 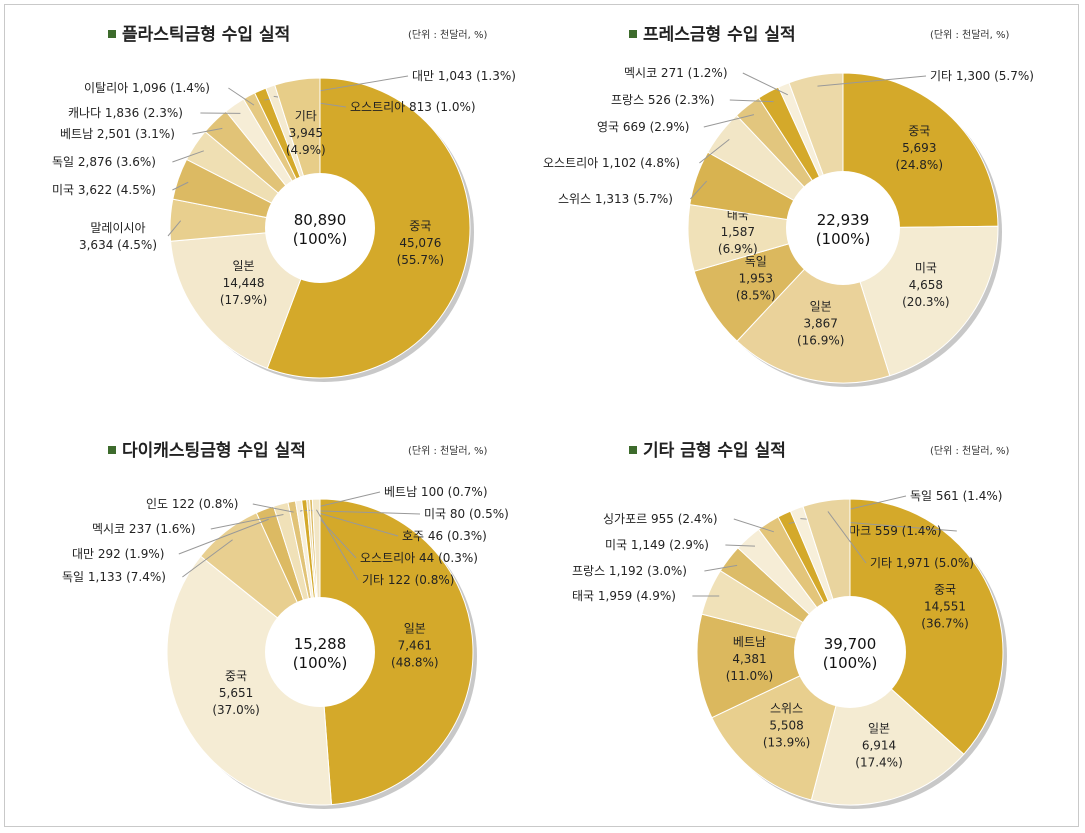 I want to click on slice-label-3: (16.9%), so click(x=820, y=340).